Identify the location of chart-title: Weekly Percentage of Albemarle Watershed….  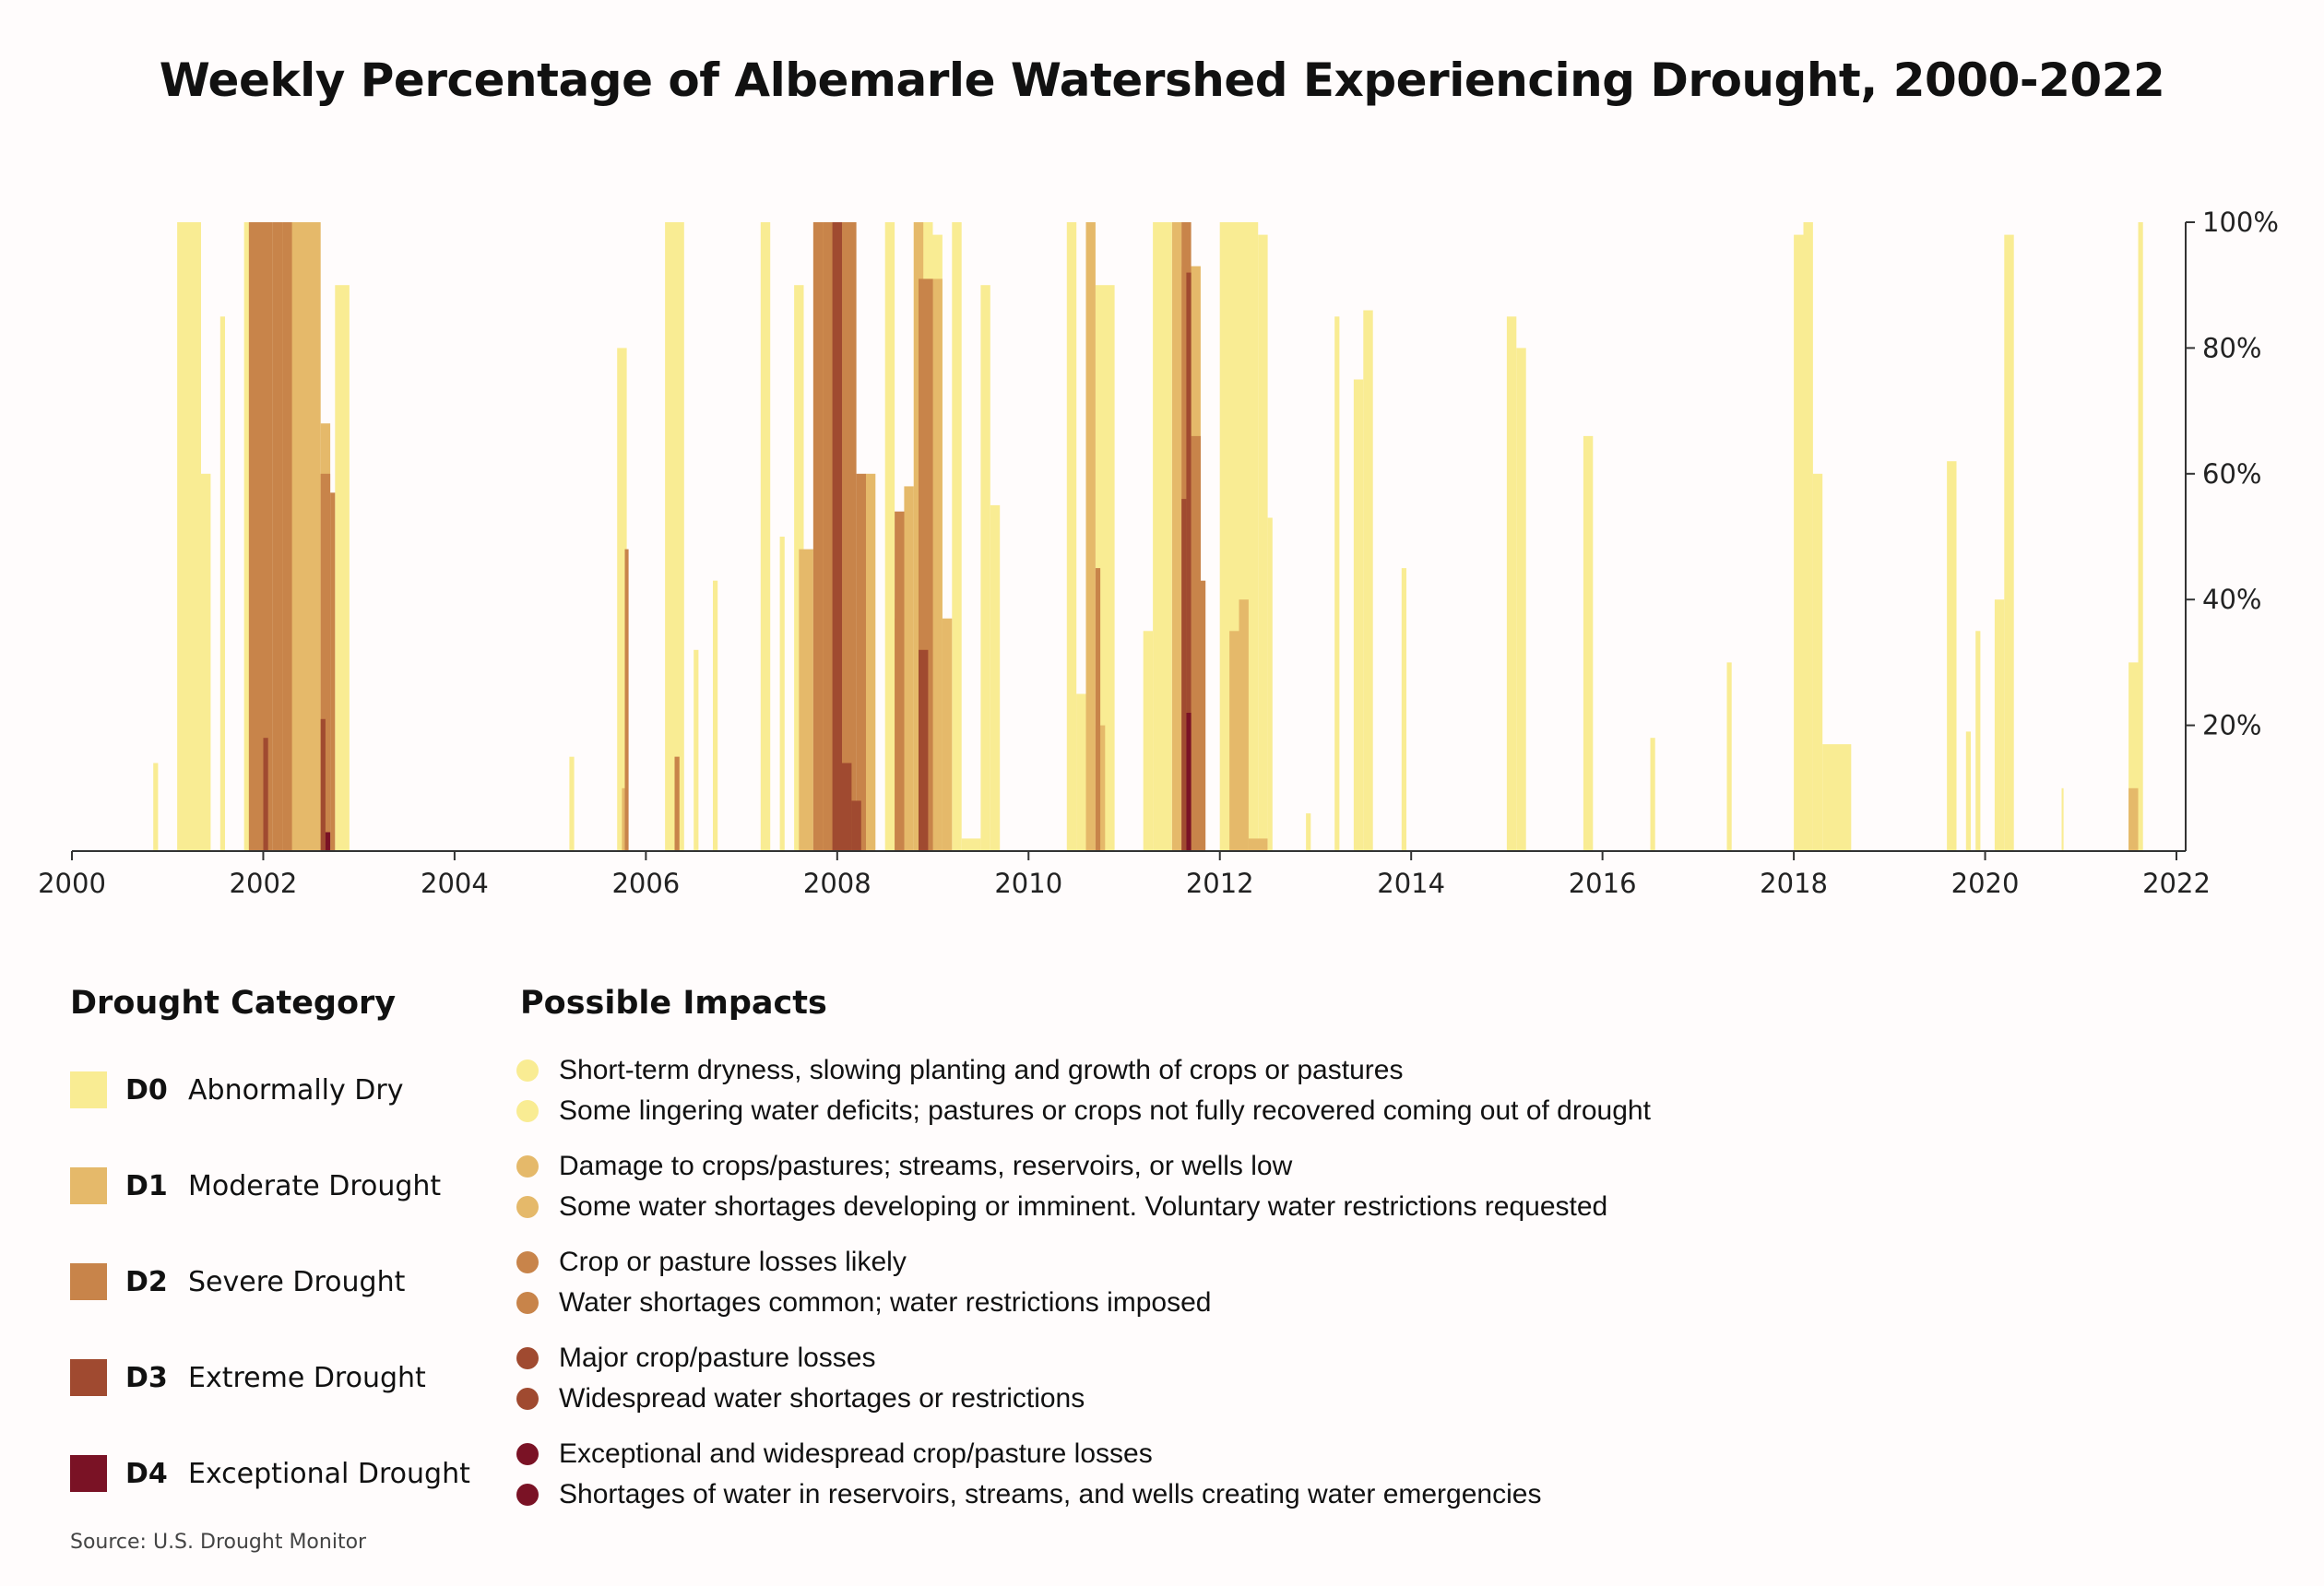
(1162, 80).